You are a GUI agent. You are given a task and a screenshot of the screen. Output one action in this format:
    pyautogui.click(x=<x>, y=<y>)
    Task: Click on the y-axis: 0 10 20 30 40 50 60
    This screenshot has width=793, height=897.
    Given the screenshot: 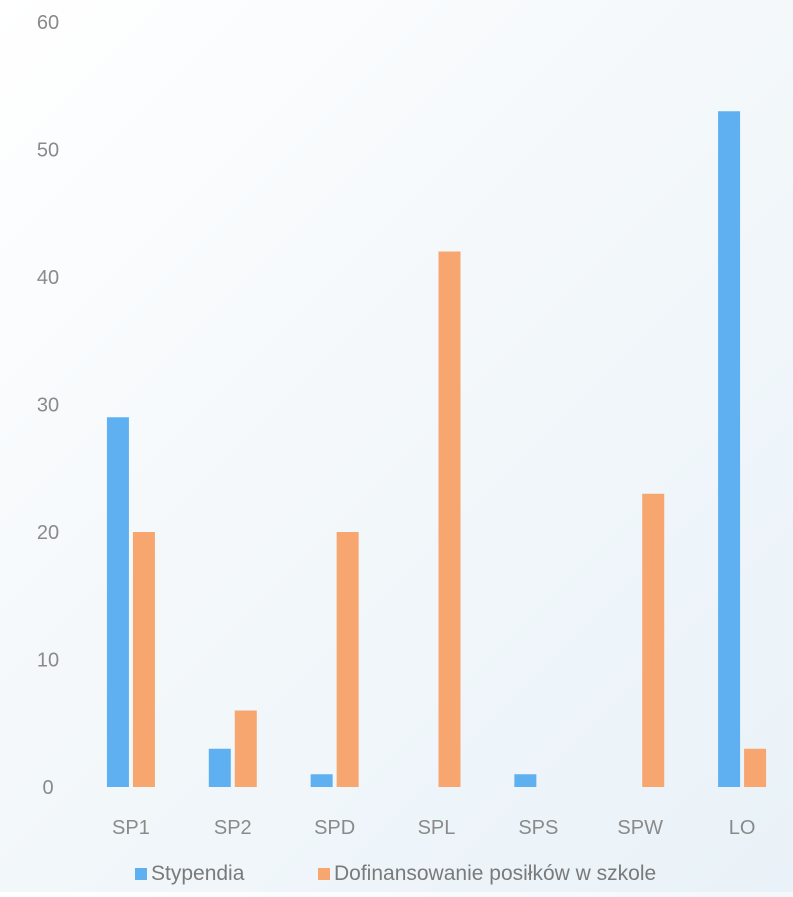 What is the action you would take?
    pyautogui.click(x=48, y=405)
    